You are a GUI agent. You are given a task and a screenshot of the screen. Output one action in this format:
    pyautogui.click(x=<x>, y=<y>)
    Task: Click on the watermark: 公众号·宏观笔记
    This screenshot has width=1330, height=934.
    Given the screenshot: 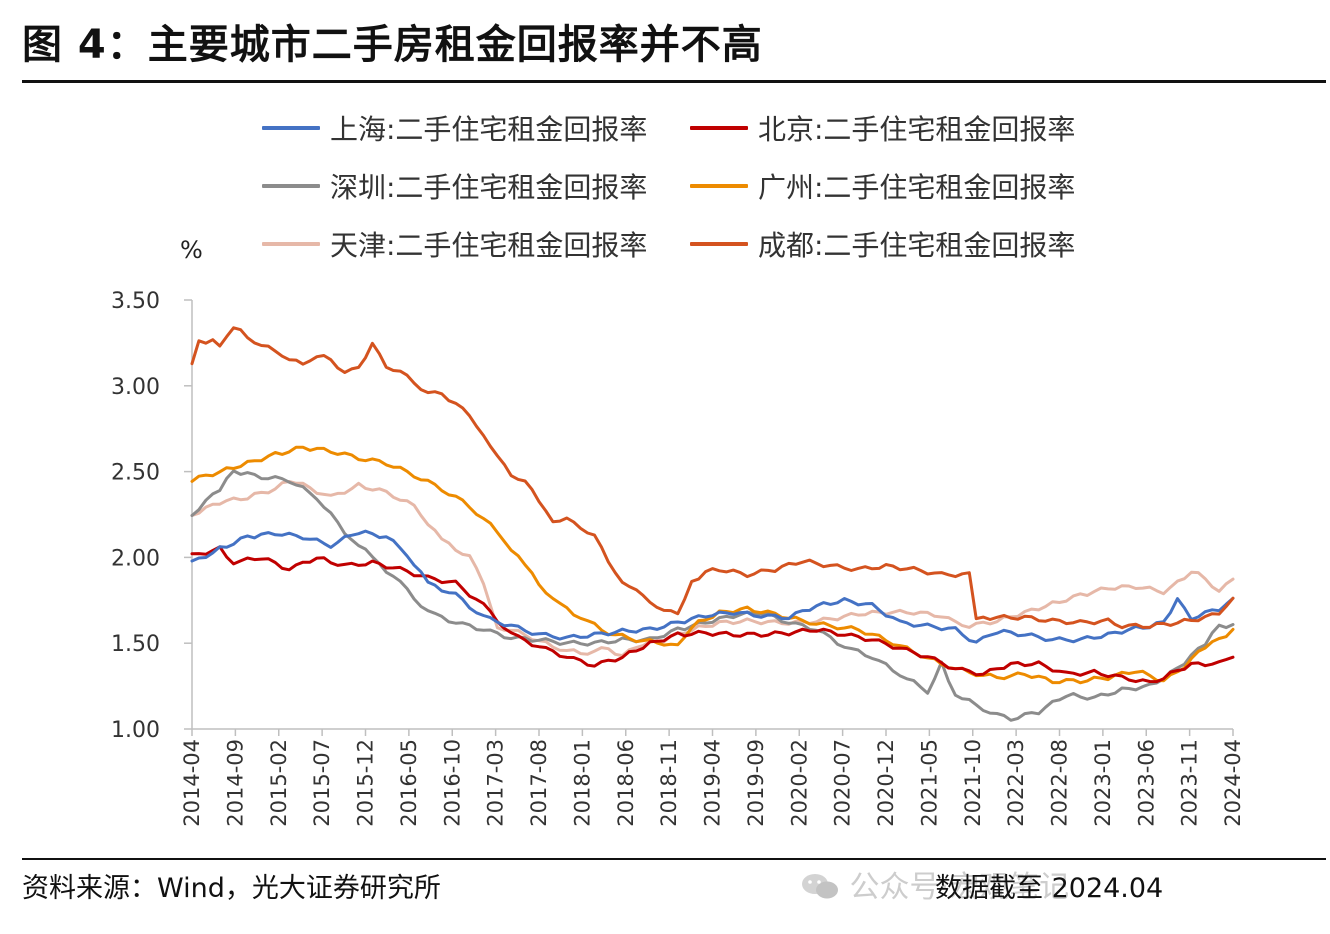 What is the action you would take?
    pyautogui.click(x=934, y=884)
    